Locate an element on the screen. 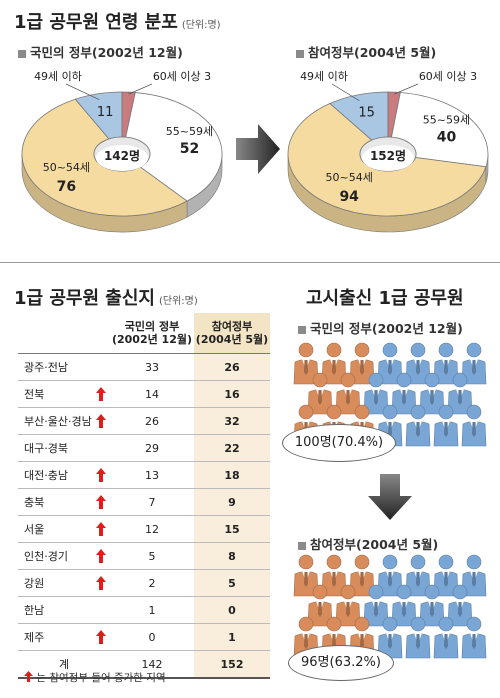  exam-after-label: 참여정부(2004년 5월) is located at coordinates (368, 543).